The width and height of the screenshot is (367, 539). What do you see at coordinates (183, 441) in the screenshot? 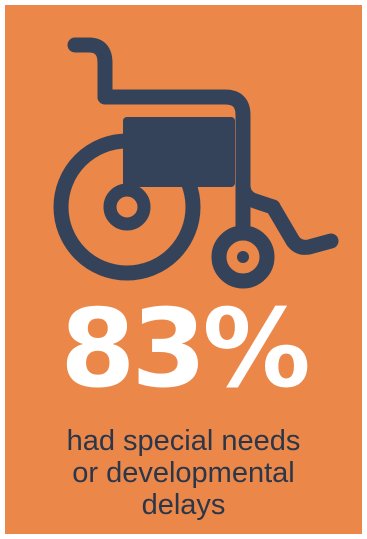
I see `caption-line: had special needs` at bounding box center [183, 441].